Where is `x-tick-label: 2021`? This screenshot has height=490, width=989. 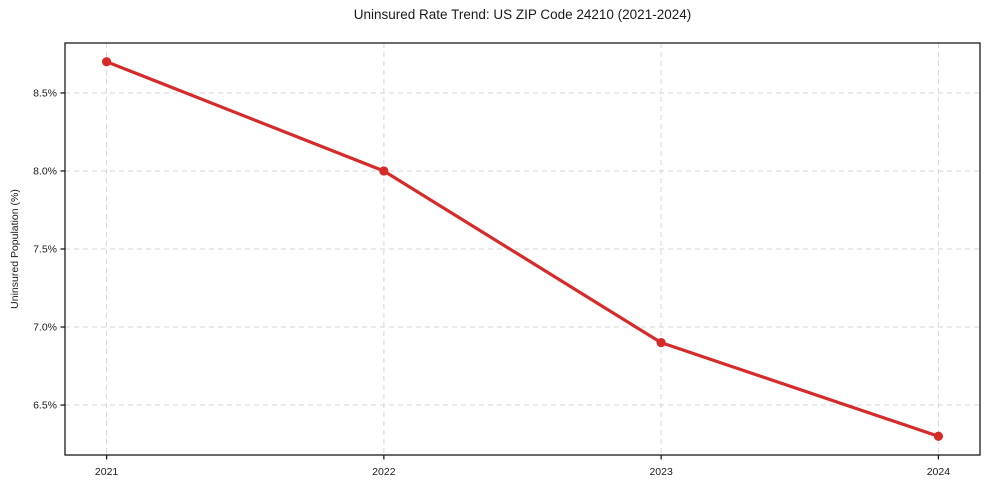 x-tick-label: 2021 is located at coordinates (107, 472).